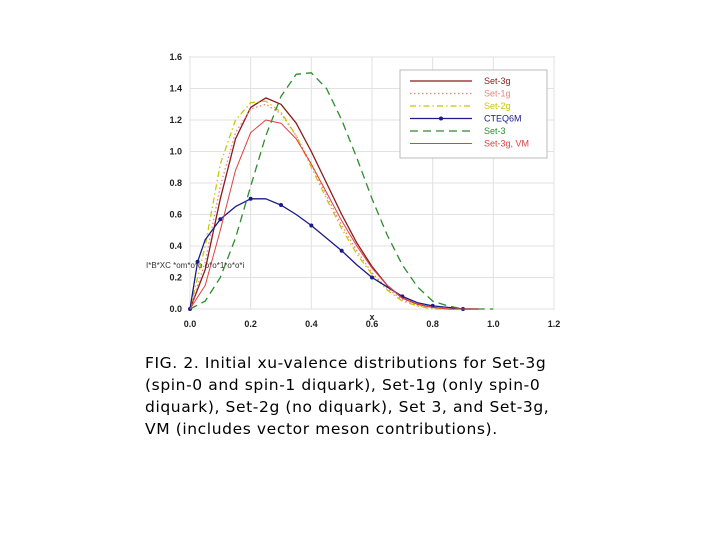 The image size is (720, 540). I want to click on legend-marker-cteq6m, so click(441, 118).